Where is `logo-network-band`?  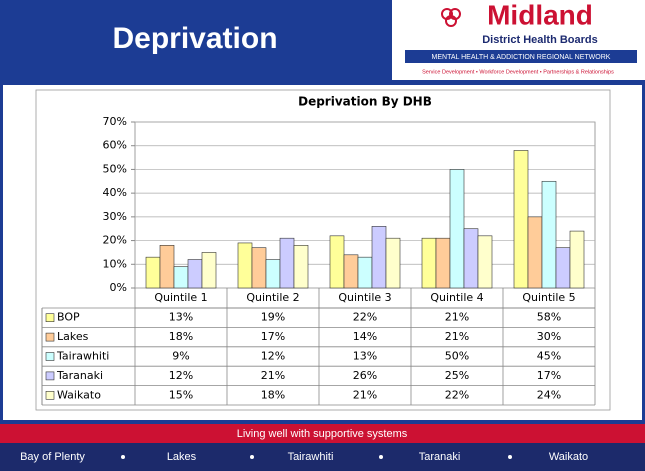 logo-network-band is located at coordinates (521, 56).